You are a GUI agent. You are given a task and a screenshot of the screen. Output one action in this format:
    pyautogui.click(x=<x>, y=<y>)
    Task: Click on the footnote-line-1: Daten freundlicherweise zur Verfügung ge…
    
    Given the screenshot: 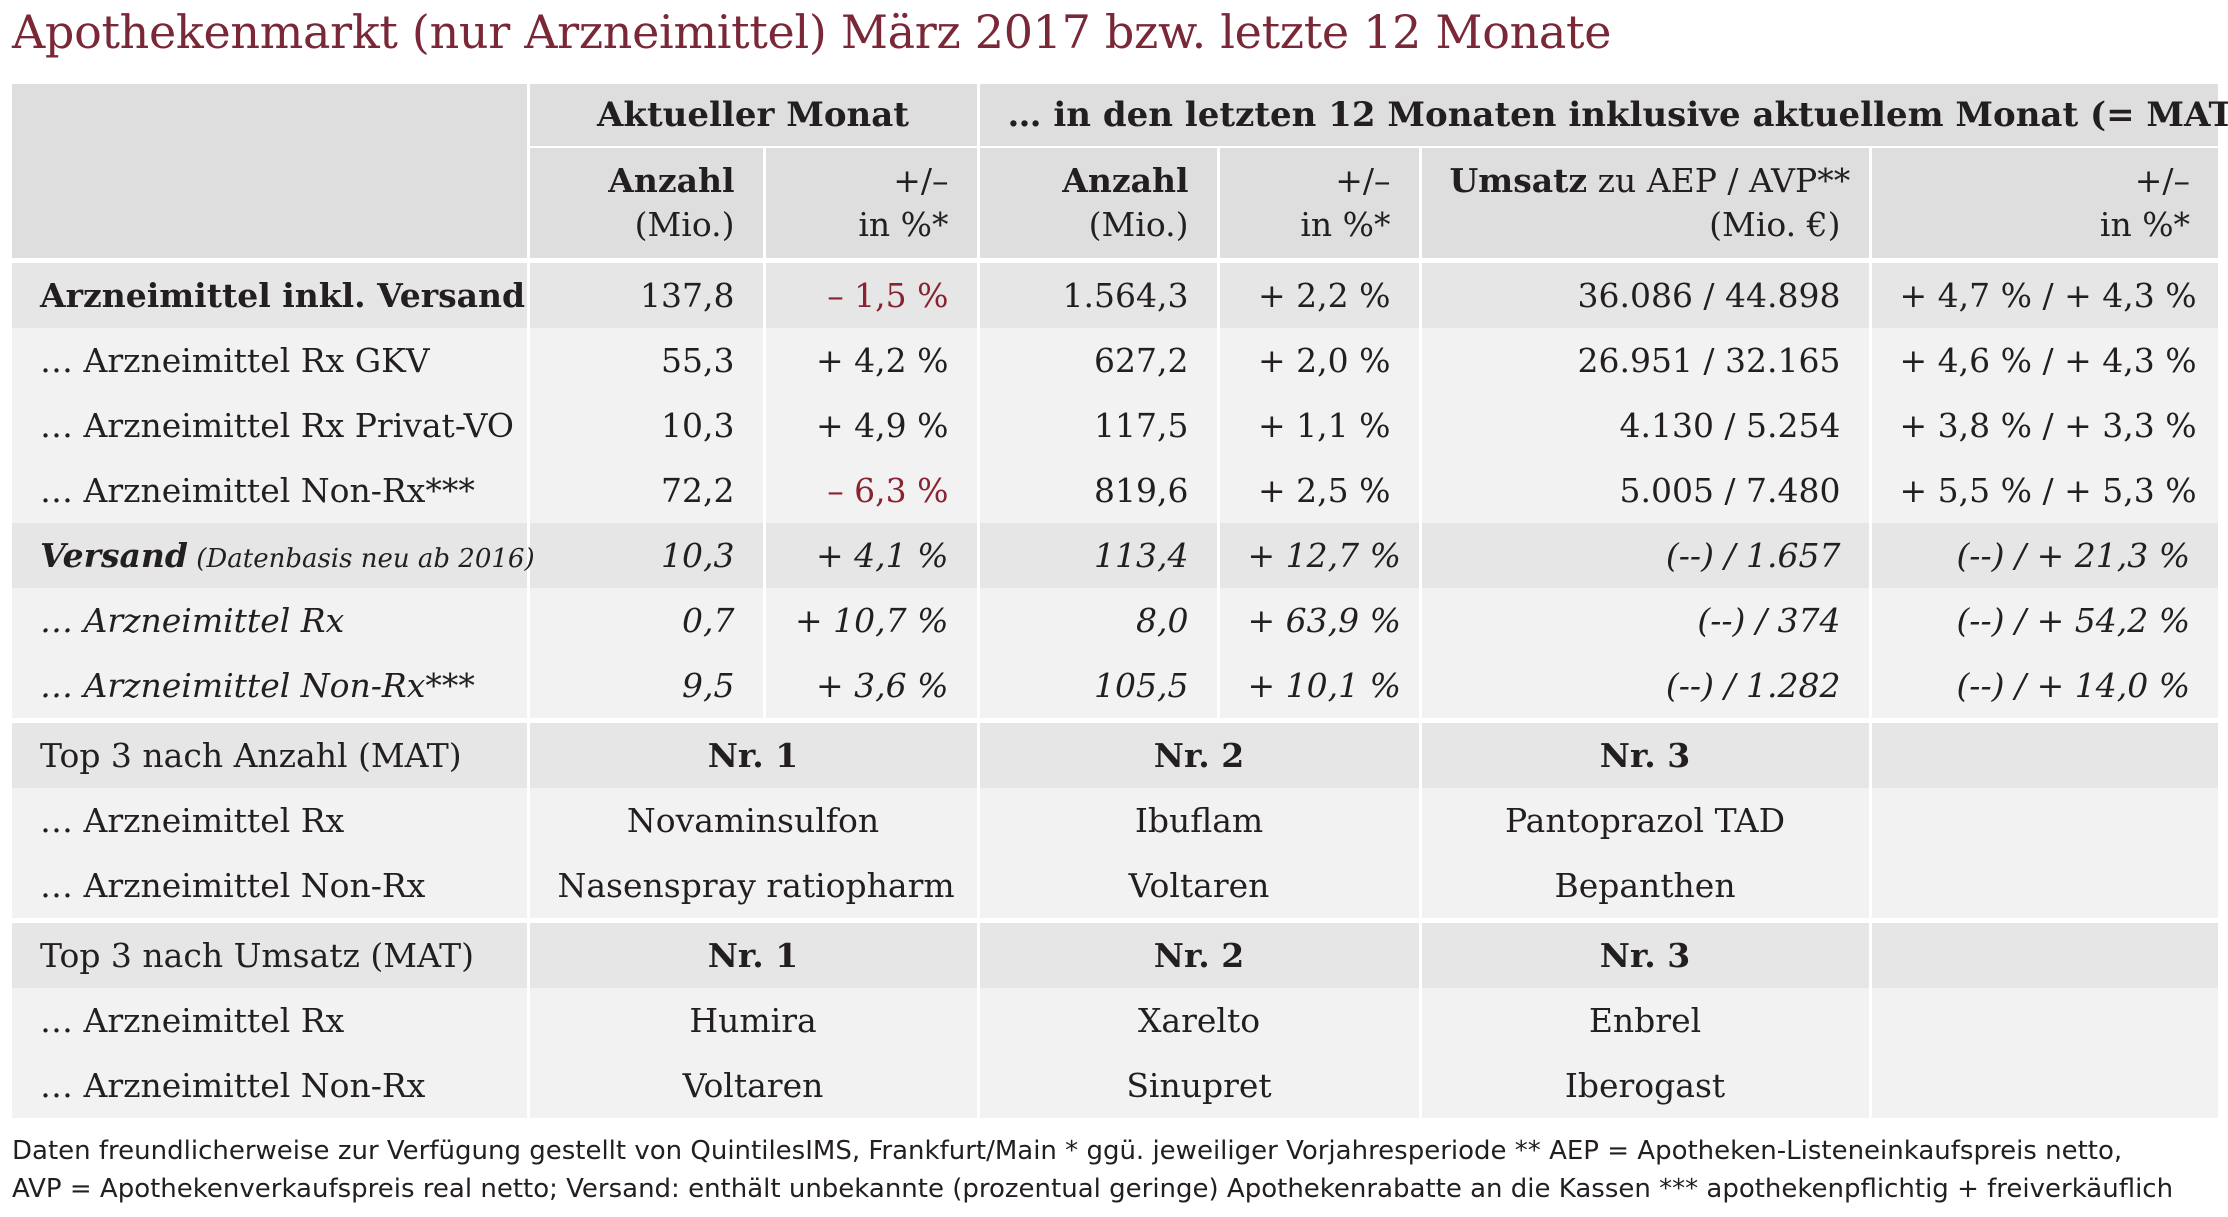 What is the action you would take?
    pyautogui.click(x=1067, y=1151)
    